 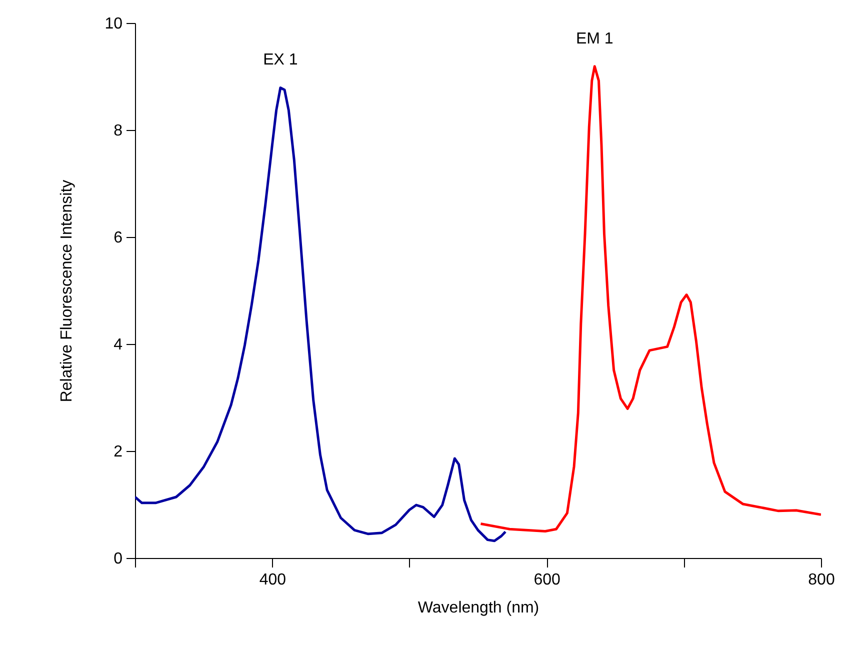 What do you see at coordinates (272, 580) in the screenshot?
I see `x-tick-label: 400` at bounding box center [272, 580].